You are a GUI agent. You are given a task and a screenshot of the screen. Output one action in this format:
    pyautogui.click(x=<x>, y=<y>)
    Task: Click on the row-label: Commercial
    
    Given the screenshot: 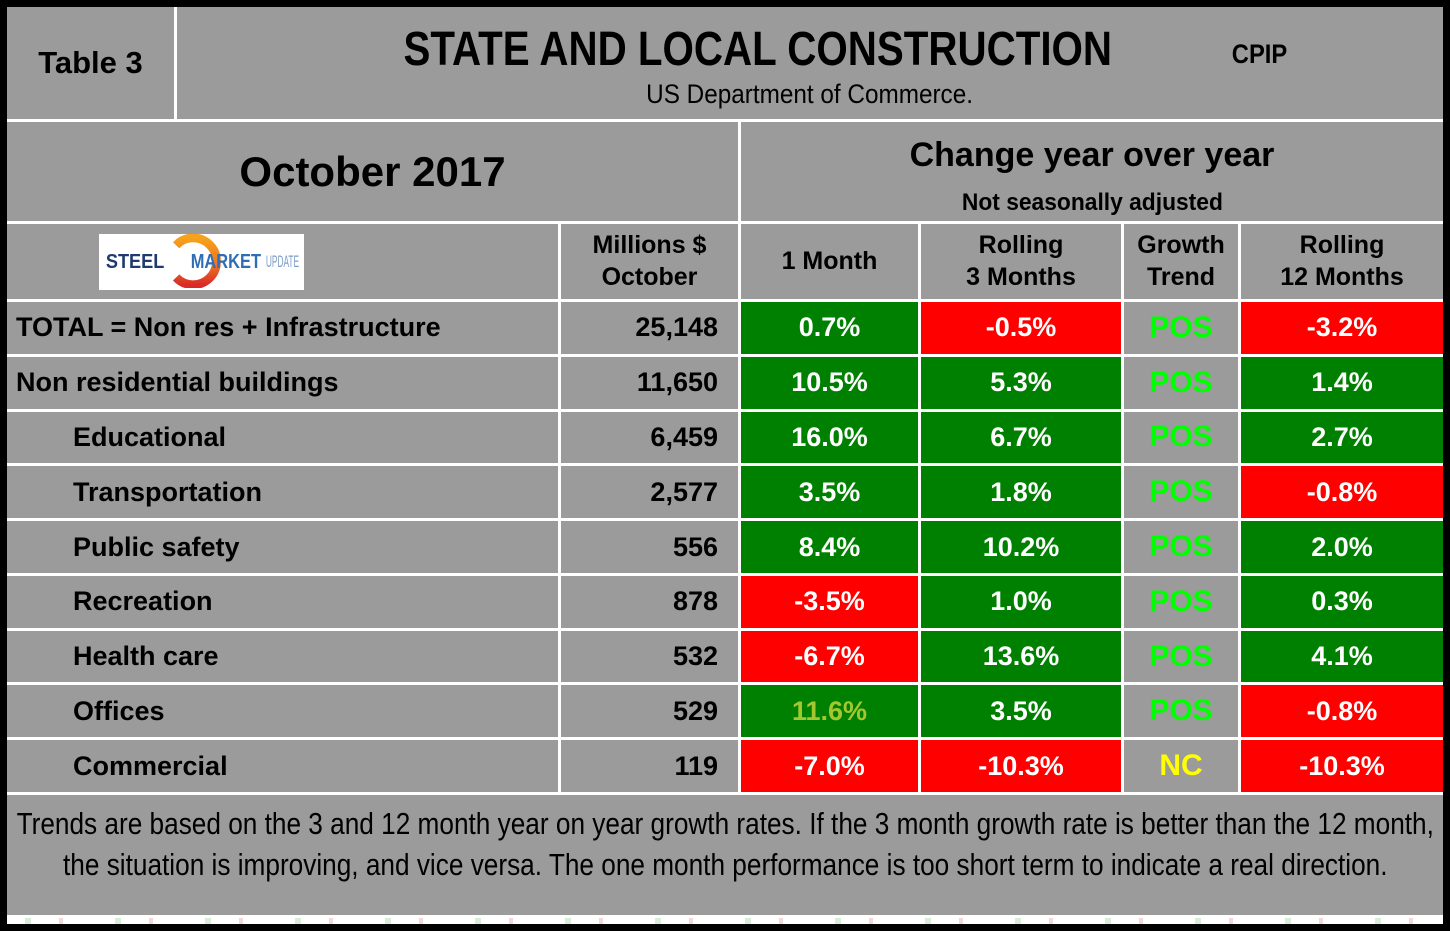 What is the action you would take?
    pyautogui.click(x=282, y=766)
    